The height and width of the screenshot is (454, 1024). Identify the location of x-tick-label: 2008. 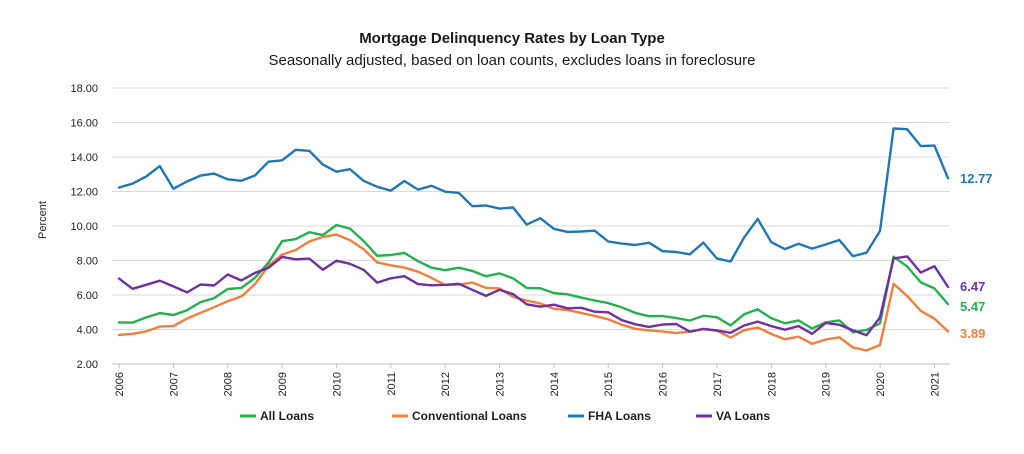
(229, 384).